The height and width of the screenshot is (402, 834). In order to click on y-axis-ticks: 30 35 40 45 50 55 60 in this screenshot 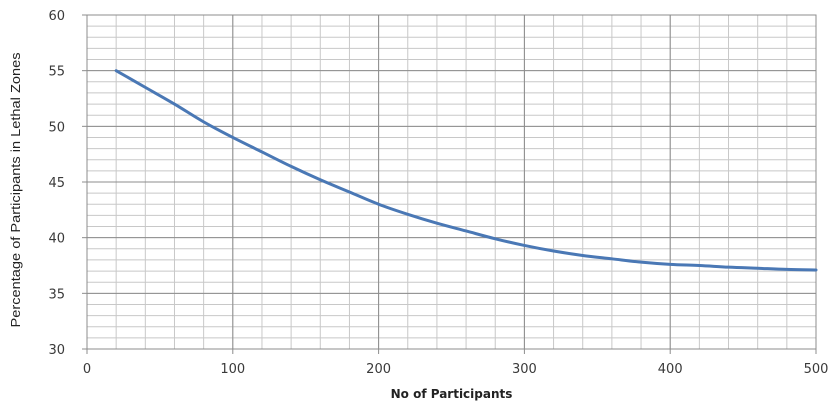, I will do `click(67, 183)`.